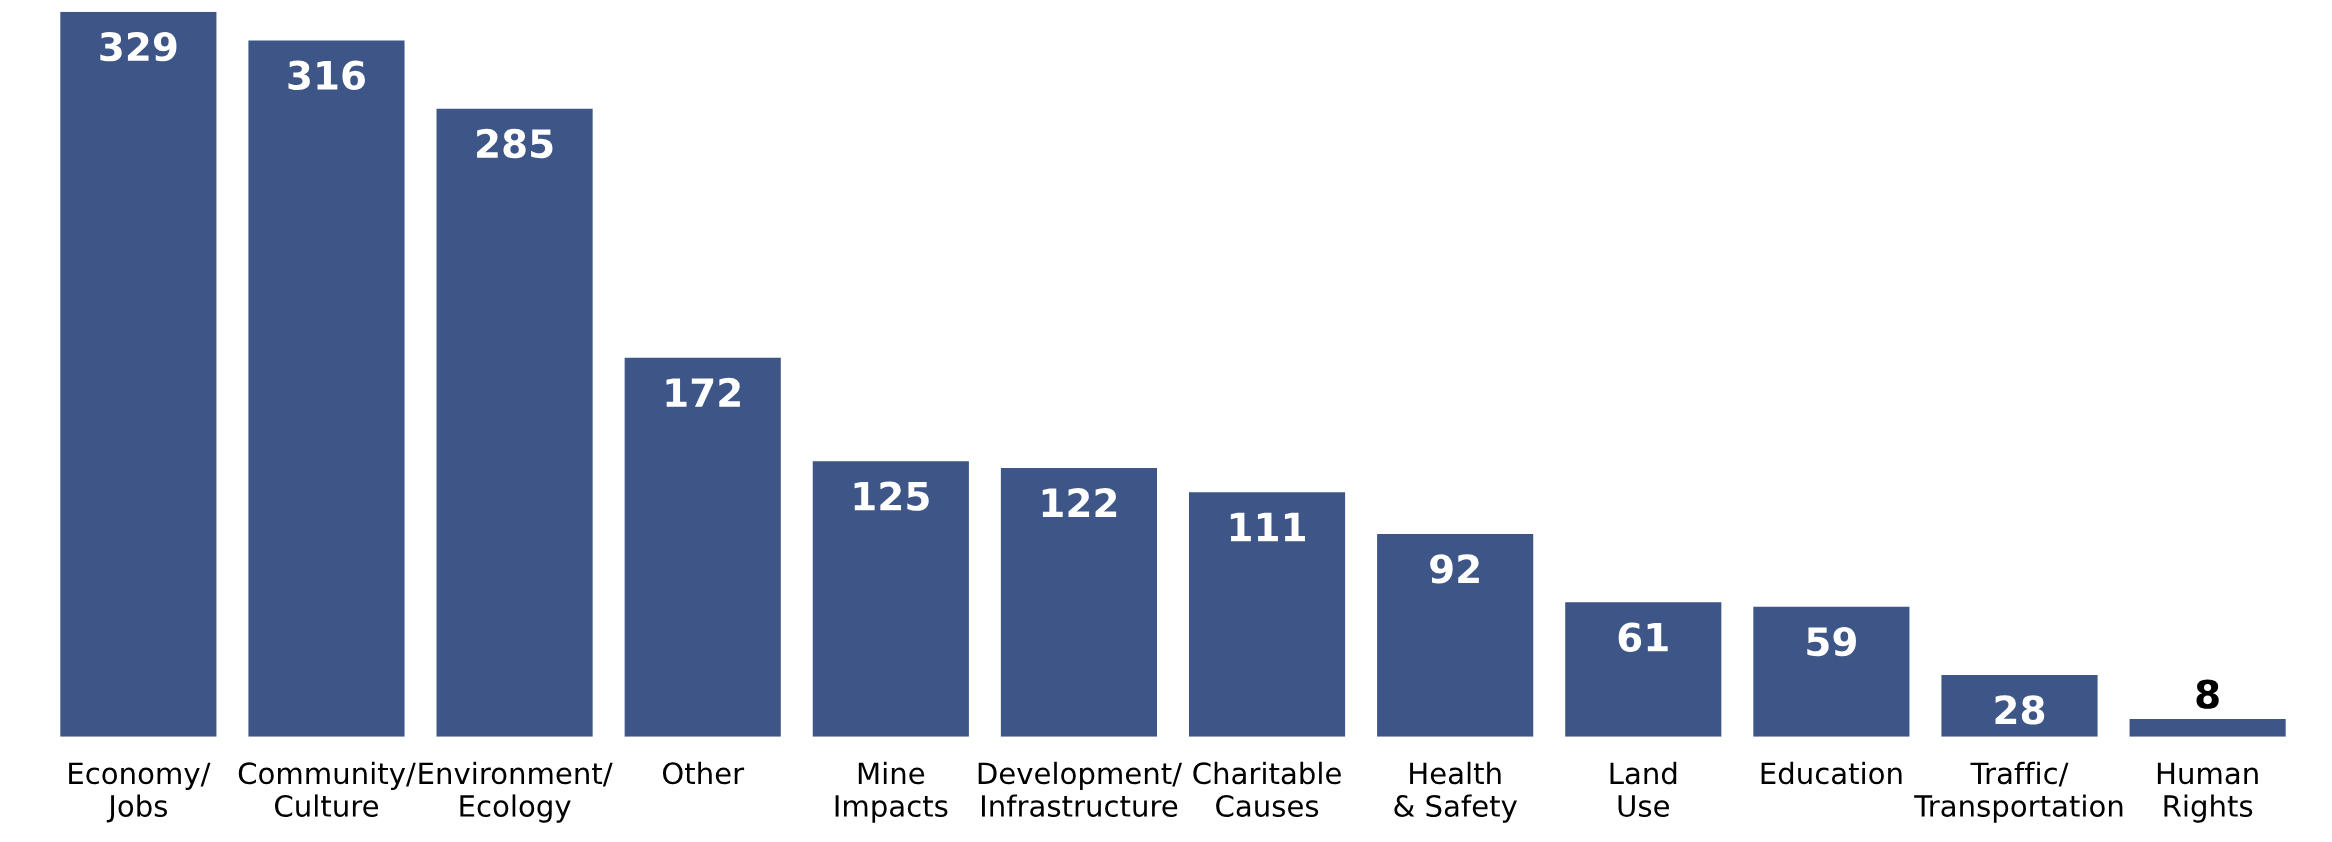 The width and height of the screenshot is (2332, 842). I want to click on x-tick-label: Health & Safety, so click(1455, 792).